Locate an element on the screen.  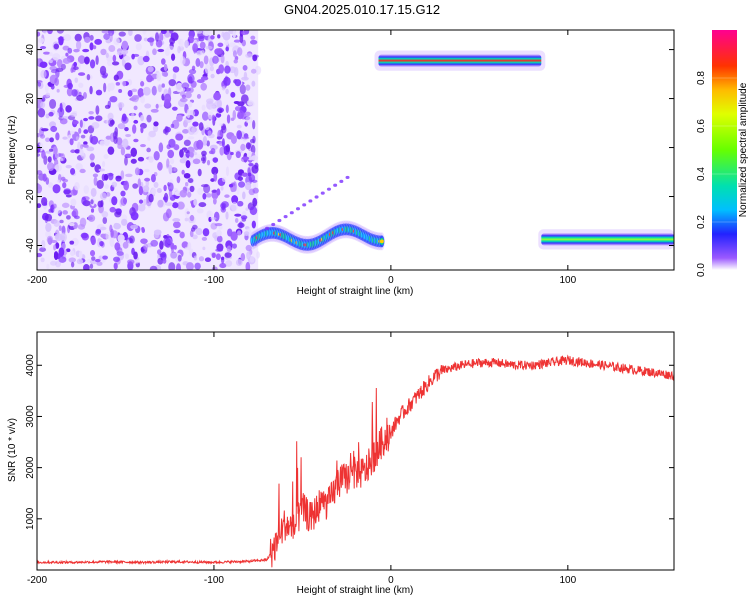
colorbar-scale is located at coordinates (724, 150).